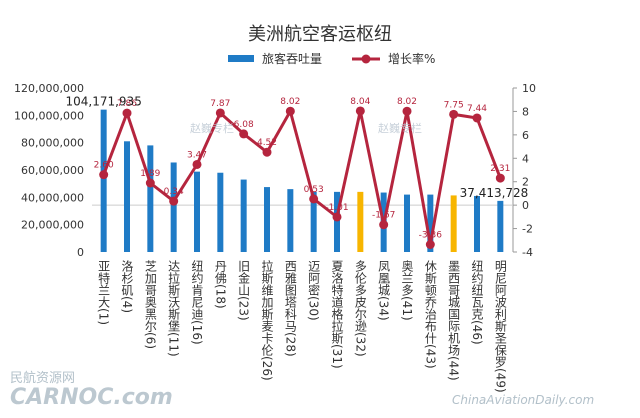 The height and width of the screenshot is (418, 640). I want to click on legend-line-label: 增长率%, so click(411, 58).